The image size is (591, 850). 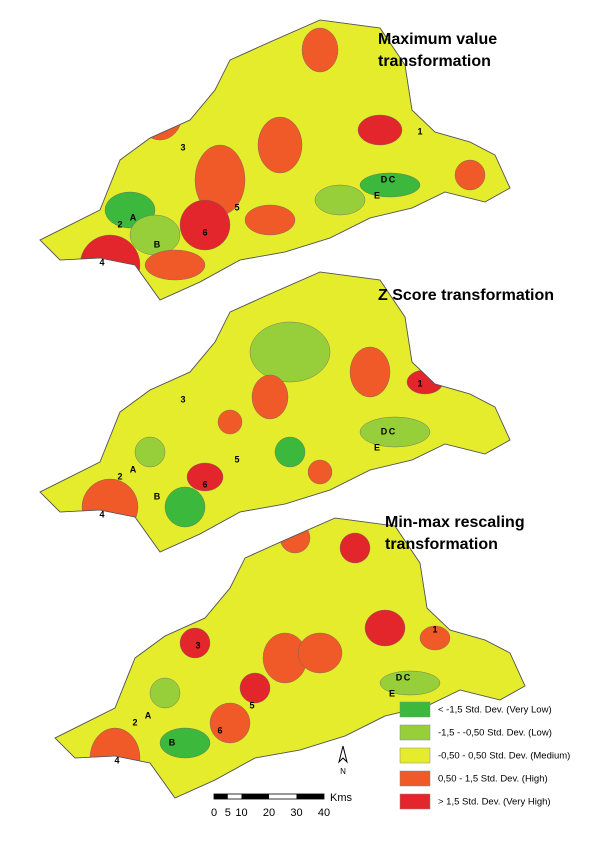 I want to click on scale-tick-label: 0, so click(x=214, y=813).